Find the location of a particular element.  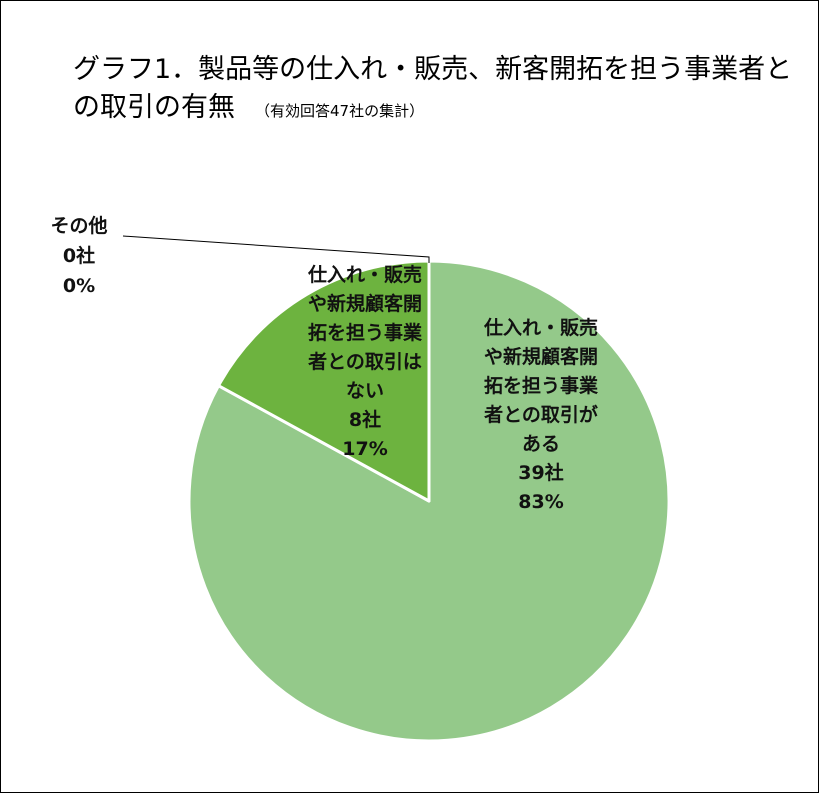

slice-label-line: ない is located at coordinates (365, 391).